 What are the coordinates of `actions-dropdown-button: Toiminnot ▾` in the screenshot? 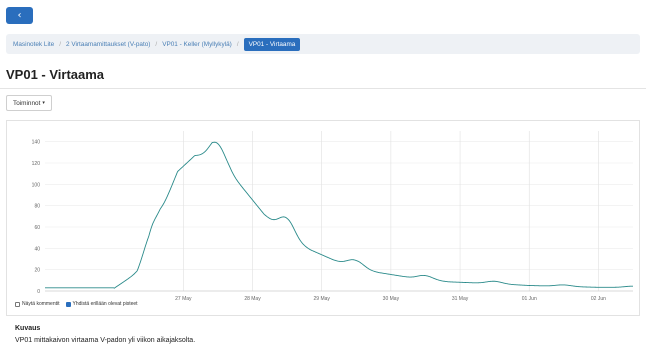 It's located at (29, 103).